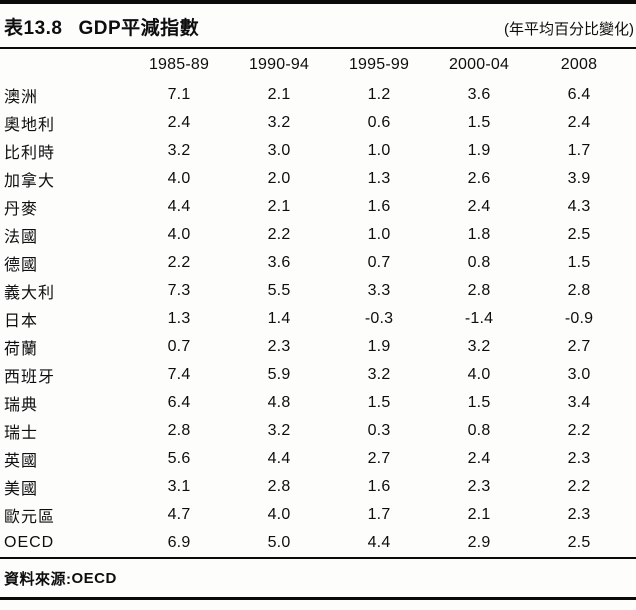 Image resolution: width=636 pixels, height=610 pixels. I want to click on row-value: 2.0, so click(279, 178).